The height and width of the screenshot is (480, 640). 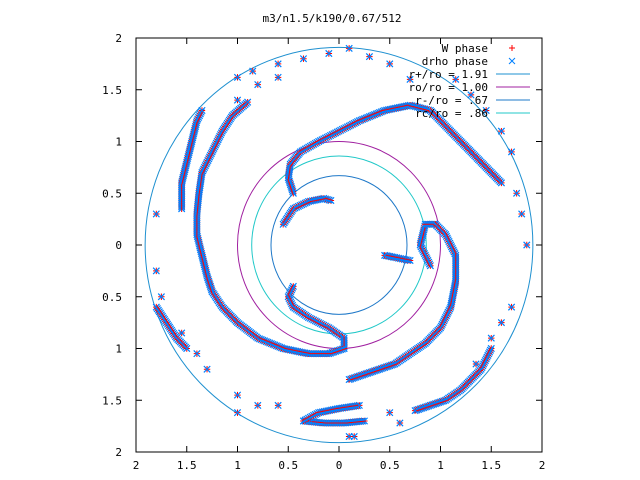 I want to click on x-tick-labels: 2 1.5 1 0.5 0 0.5 1 1.5 2, so click(x=339, y=465).